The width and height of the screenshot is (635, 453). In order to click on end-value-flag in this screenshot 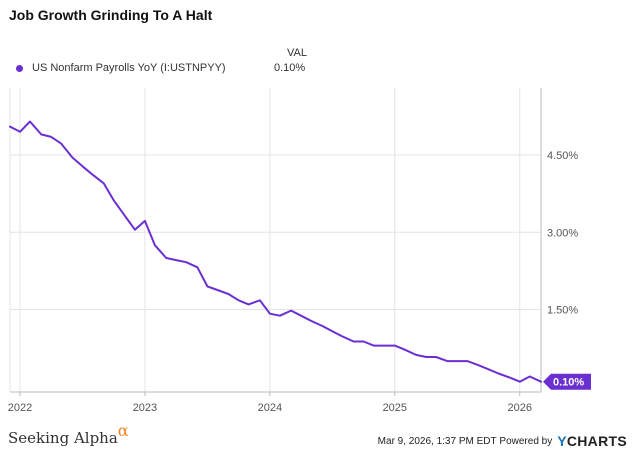, I will do `click(567, 381)`.